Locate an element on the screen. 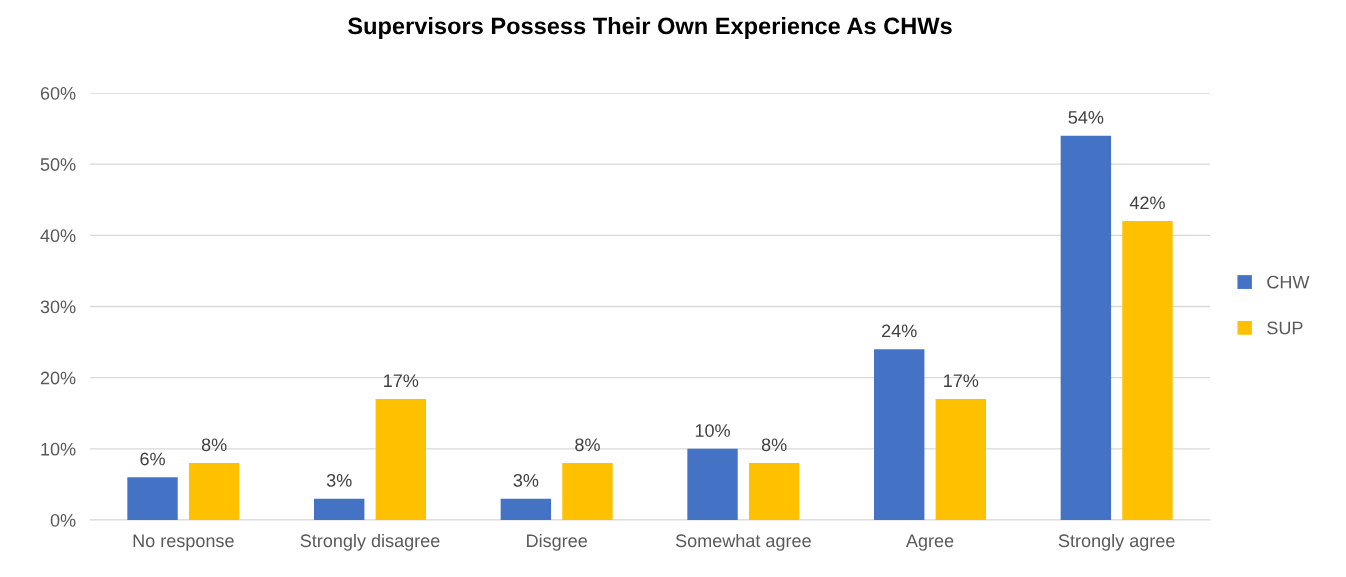  data-label: 6% is located at coordinates (152, 459).